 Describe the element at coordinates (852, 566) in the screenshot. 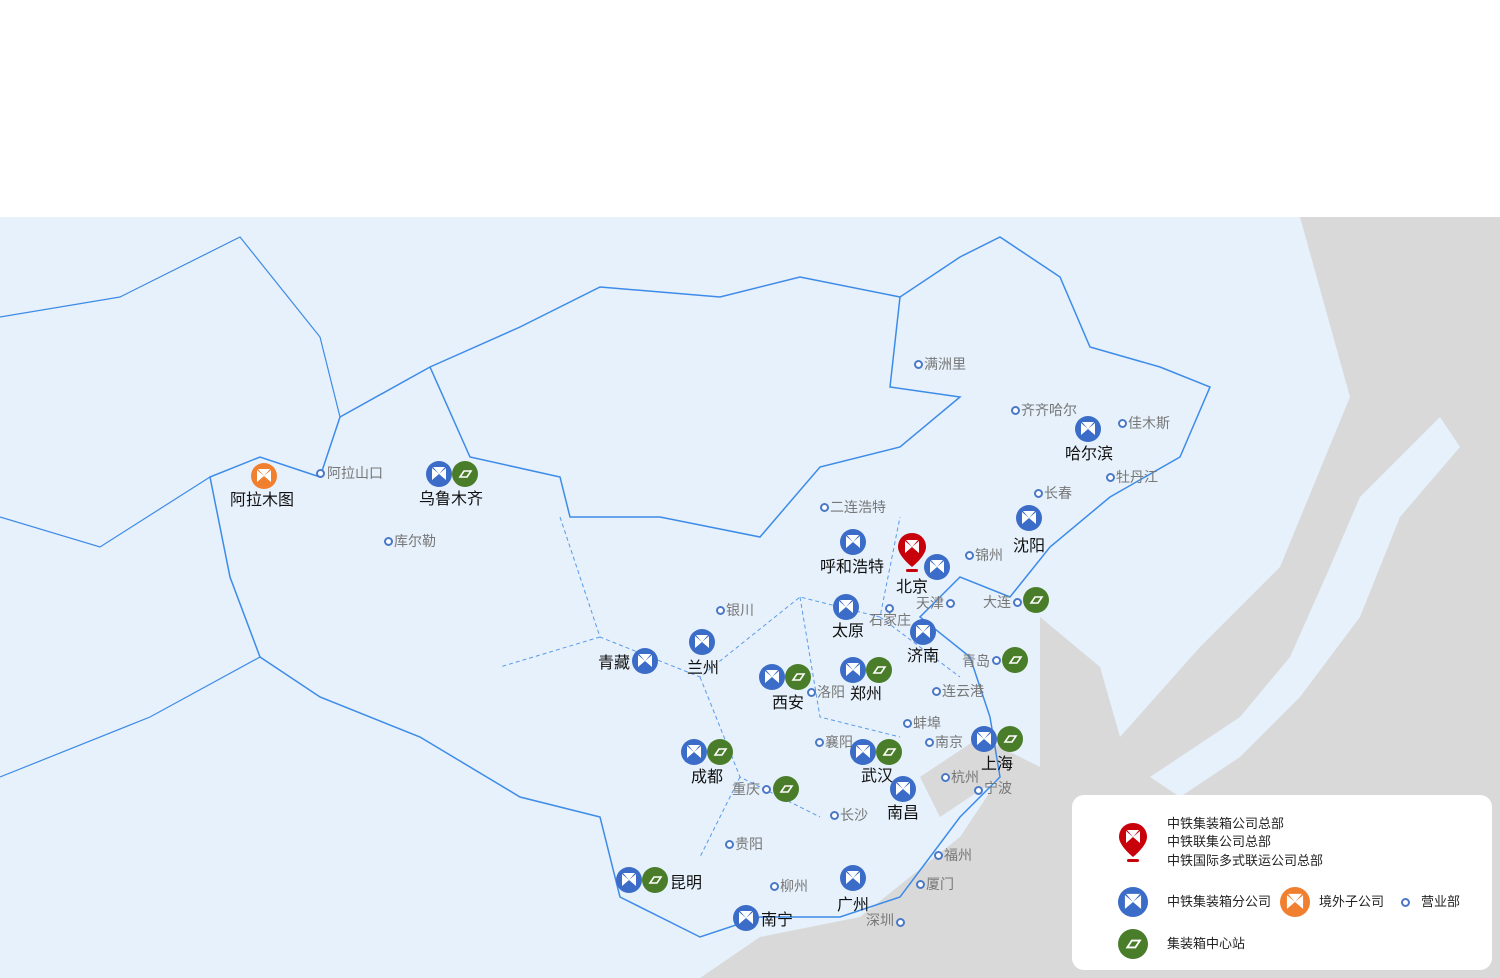

I see `city-label: 呼和浩特` at that location.